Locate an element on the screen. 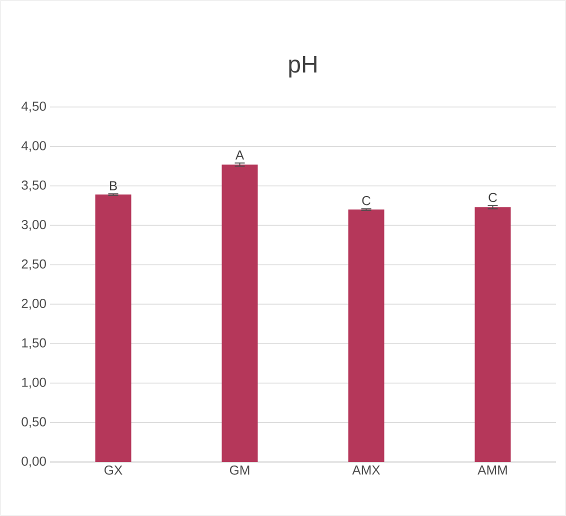  y-tick-label: 1,50 is located at coordinates (34, 344).